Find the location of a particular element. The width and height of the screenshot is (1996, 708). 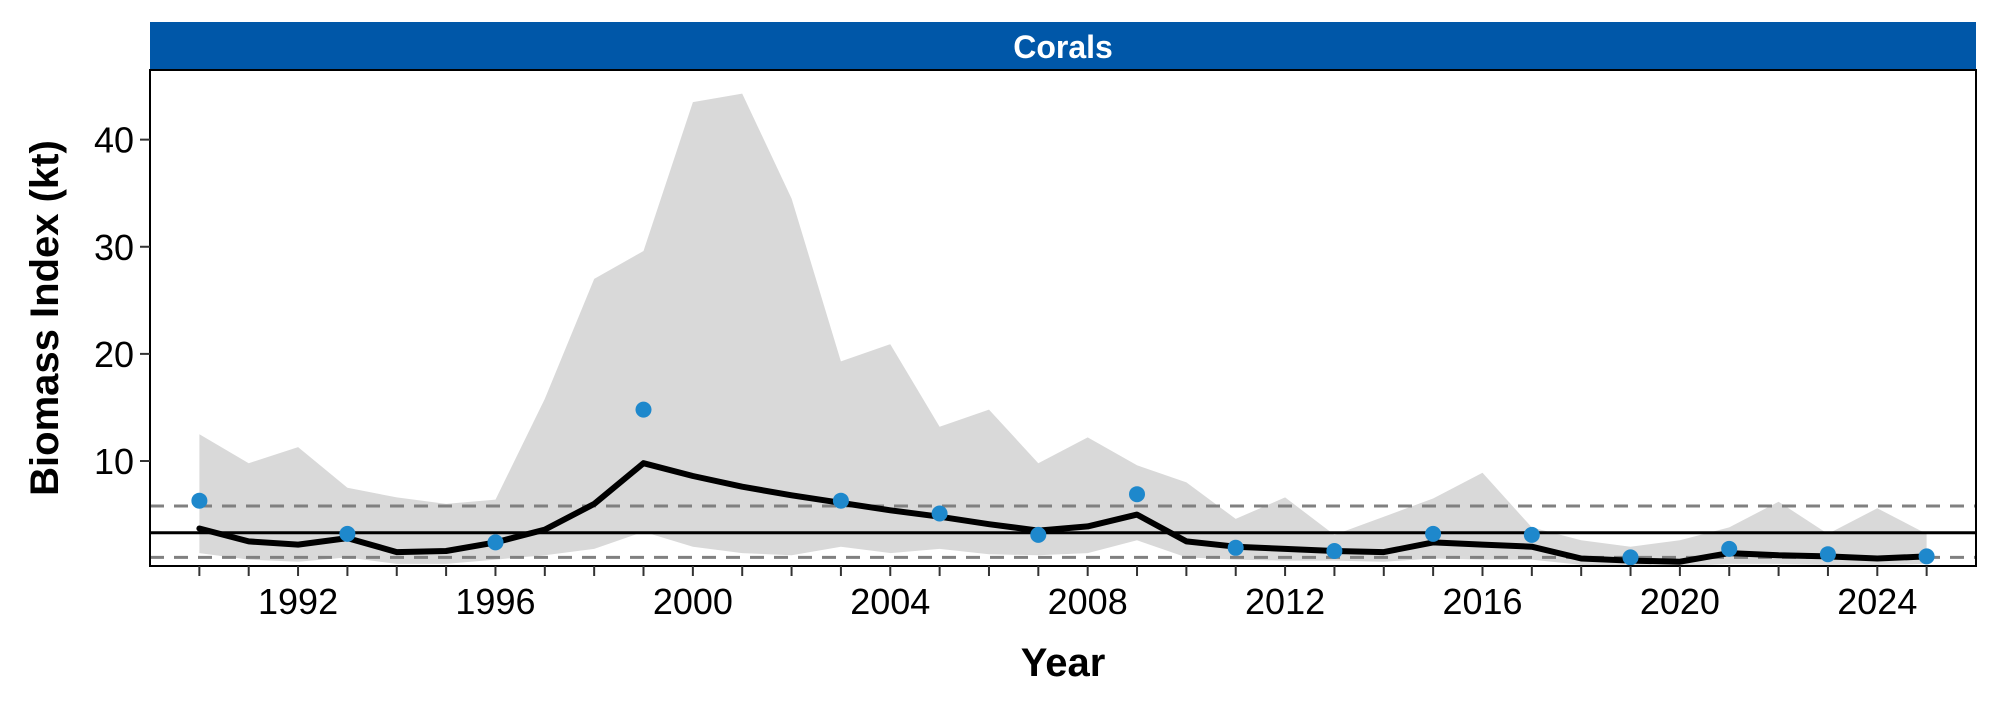

strip-background is located at coordinates (1063, 46).